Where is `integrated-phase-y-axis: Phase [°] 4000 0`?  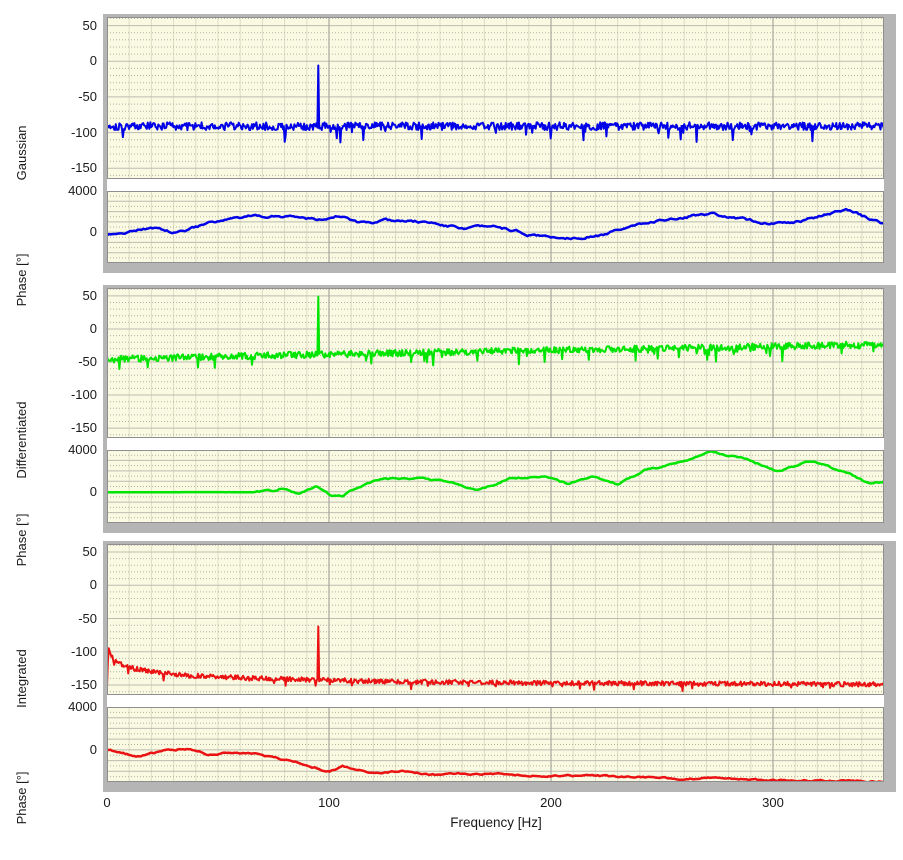 integrated-phase-y-axis: Phase [°] 4000 0 is located at coordinates (51, 761).